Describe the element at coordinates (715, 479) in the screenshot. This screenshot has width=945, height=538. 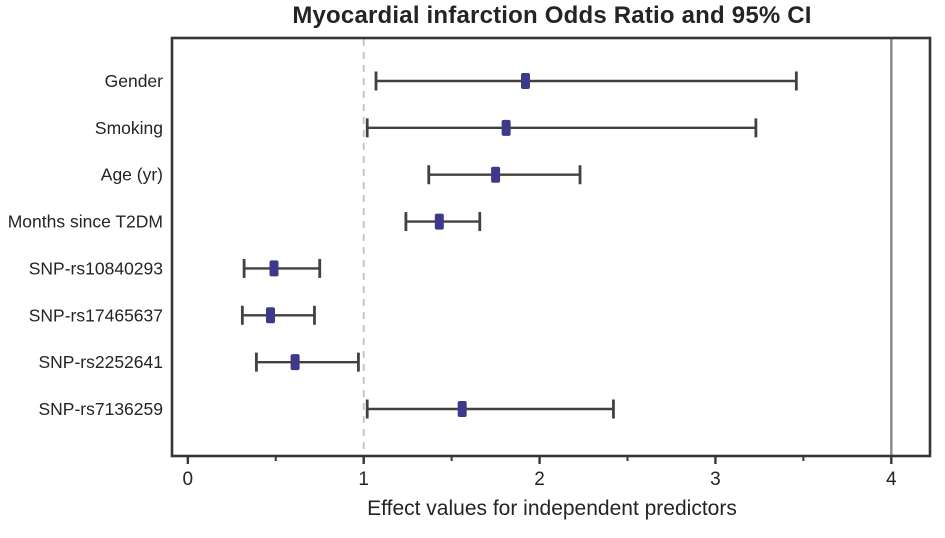
I see `x-tick-label: 3` at that location.